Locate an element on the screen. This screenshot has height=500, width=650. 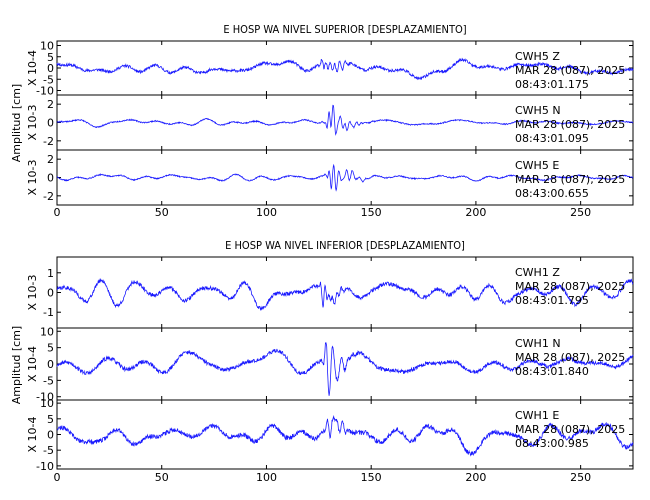
time-label: 08:43:01.795 is located at coordinates (552, 300).